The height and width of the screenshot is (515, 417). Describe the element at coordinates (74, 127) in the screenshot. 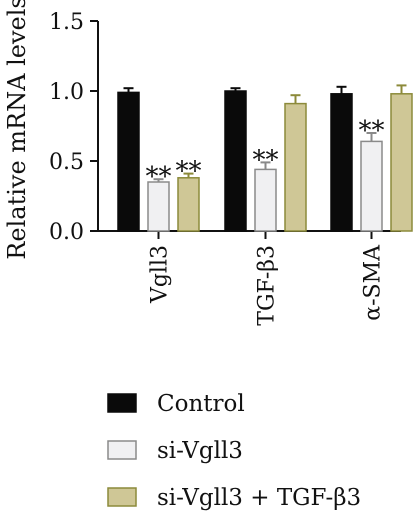

I see `y-axis: 0.0 0.5 1.0 1.5` at that location.